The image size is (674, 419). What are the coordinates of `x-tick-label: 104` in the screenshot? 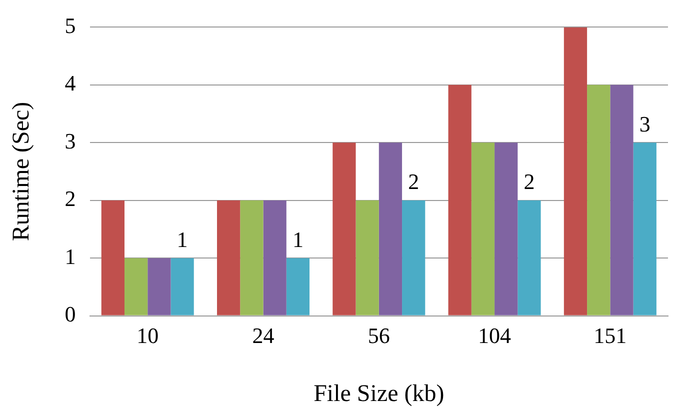 It's located at (495, 335).